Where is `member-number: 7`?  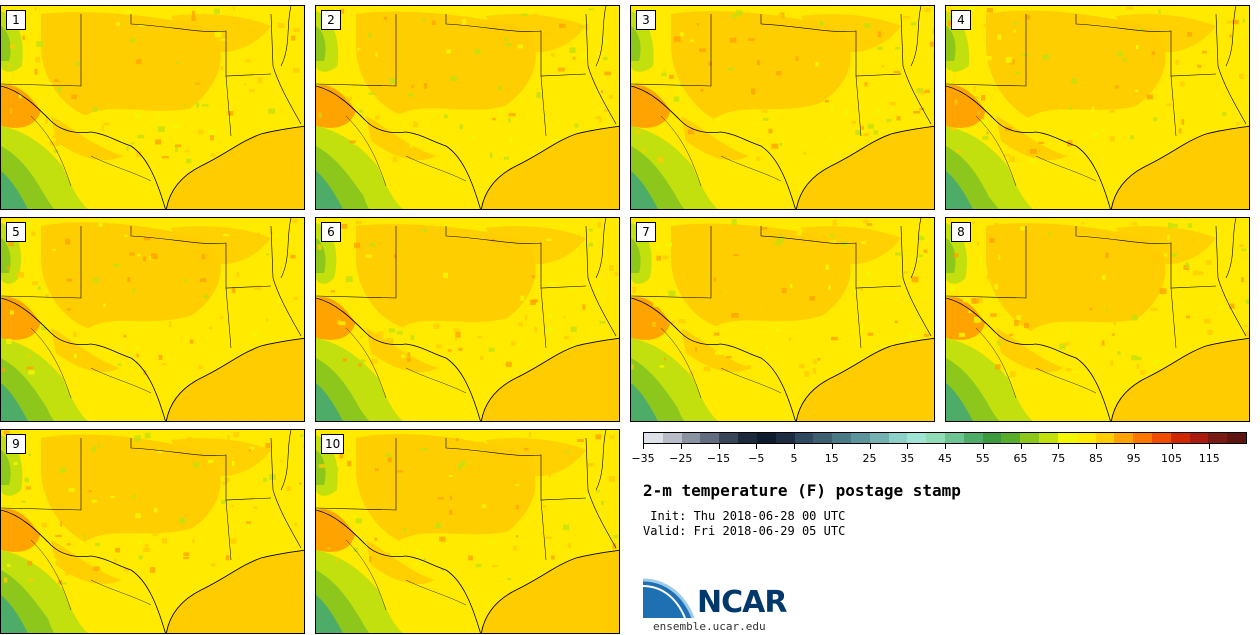
member-number: 7 is located at coordinates (646, 232).